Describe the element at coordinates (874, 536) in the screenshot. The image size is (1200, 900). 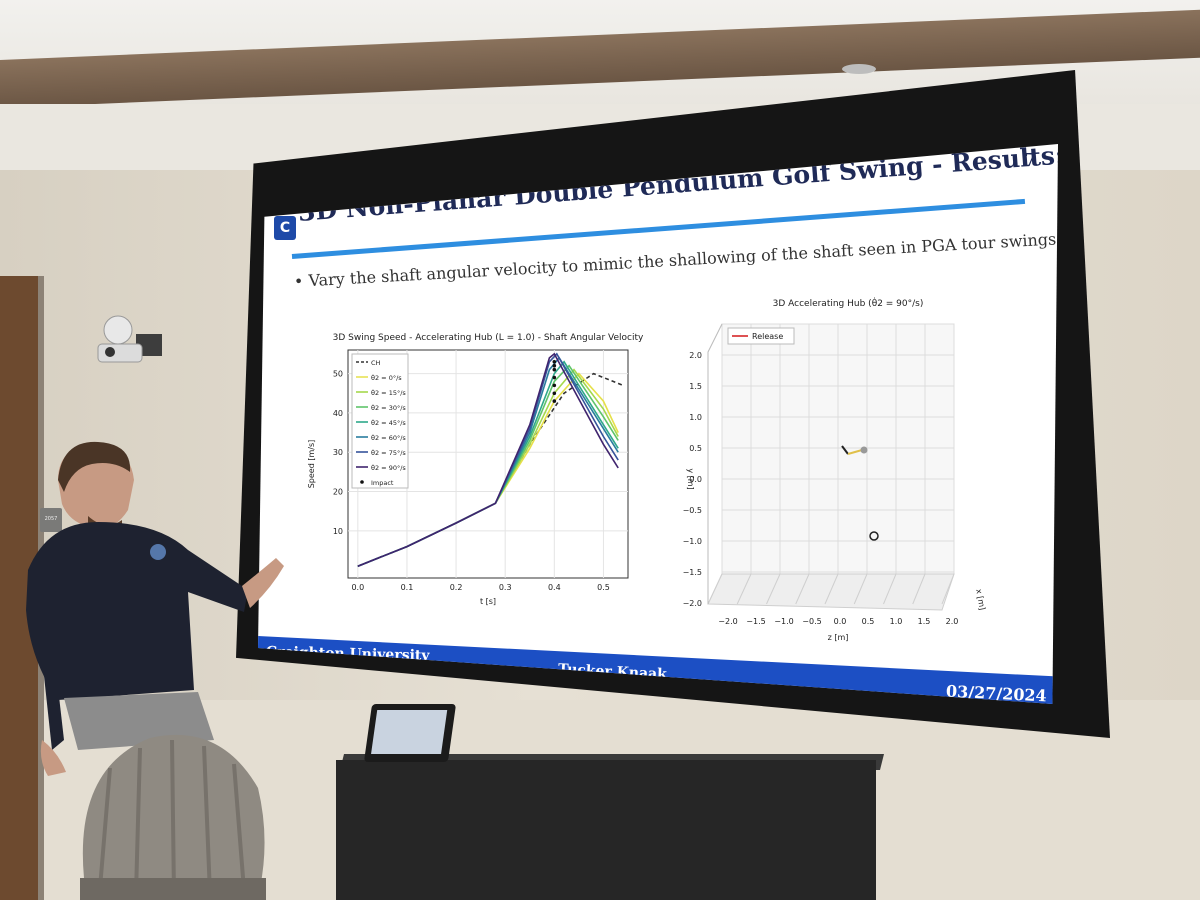
I see `ball-marker` at that location.